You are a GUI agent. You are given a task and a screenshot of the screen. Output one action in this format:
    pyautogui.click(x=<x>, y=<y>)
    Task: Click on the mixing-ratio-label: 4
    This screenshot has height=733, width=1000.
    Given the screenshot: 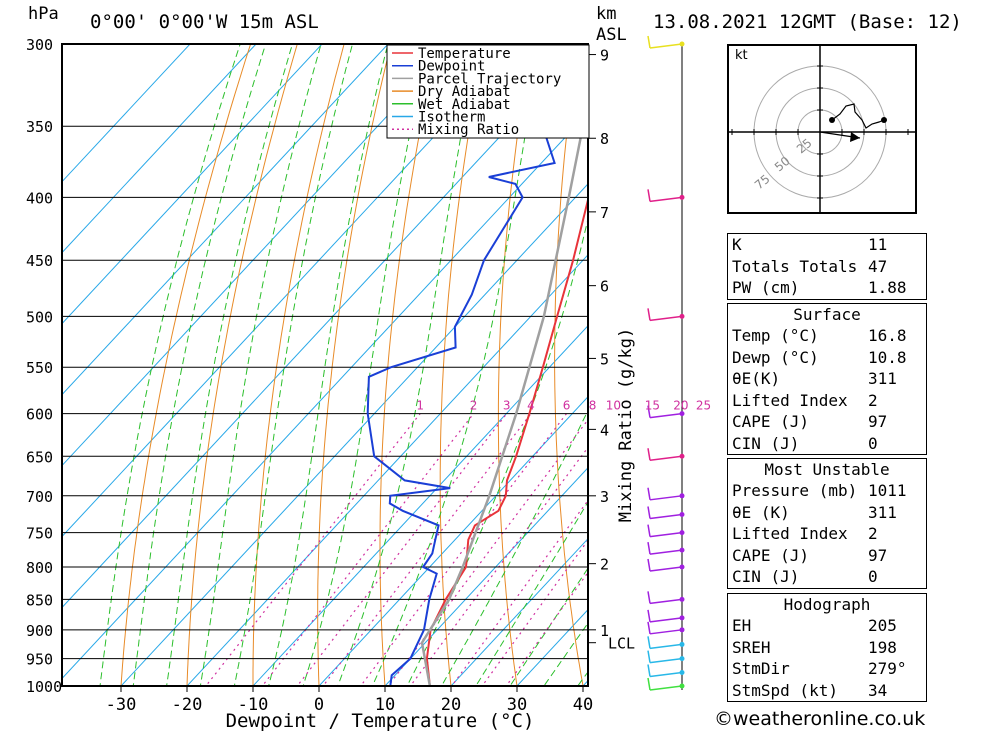 What is the action you would take?
    pyautogui.click(x=531, y=406)
    